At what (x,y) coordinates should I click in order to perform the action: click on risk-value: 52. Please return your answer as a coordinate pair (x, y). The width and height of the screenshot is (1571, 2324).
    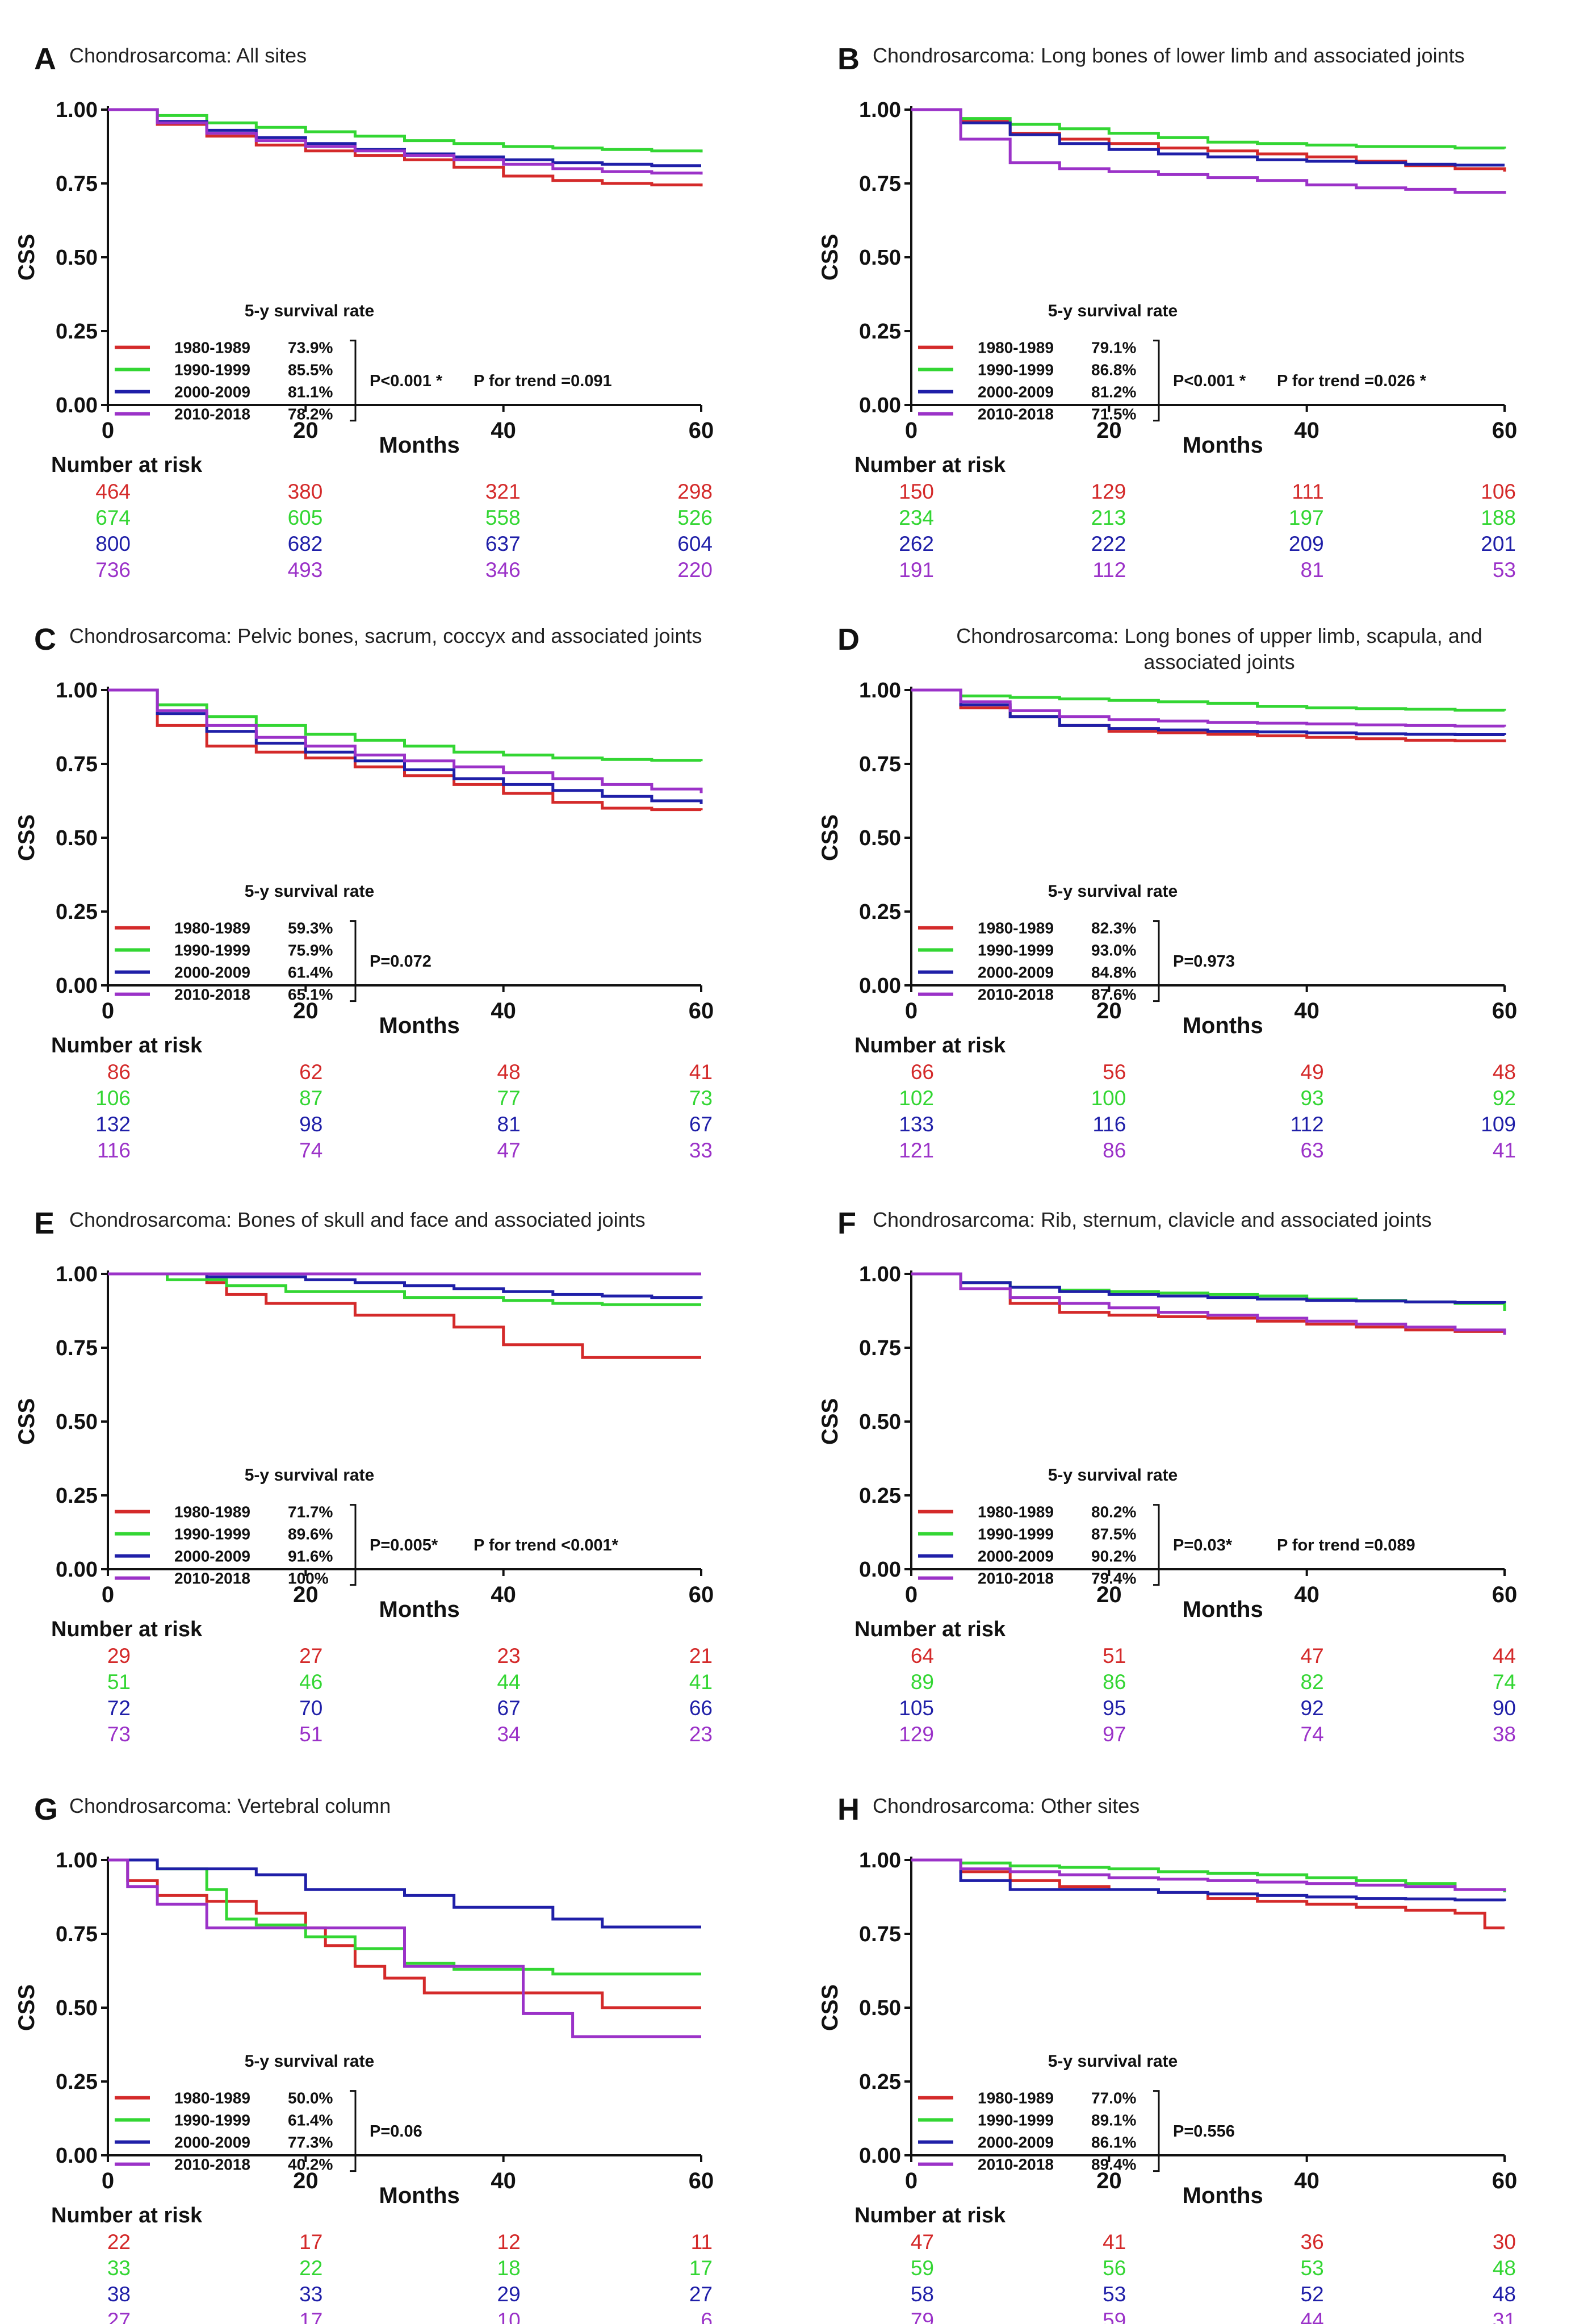
    Looking at the image, I should click on (1312, 2294).